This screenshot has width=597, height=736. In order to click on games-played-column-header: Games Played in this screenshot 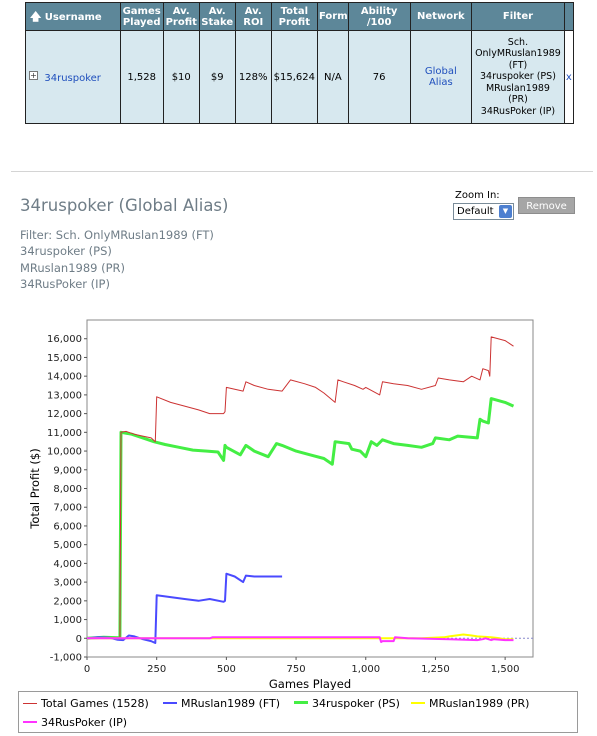, I will do `click(141, 16)`.